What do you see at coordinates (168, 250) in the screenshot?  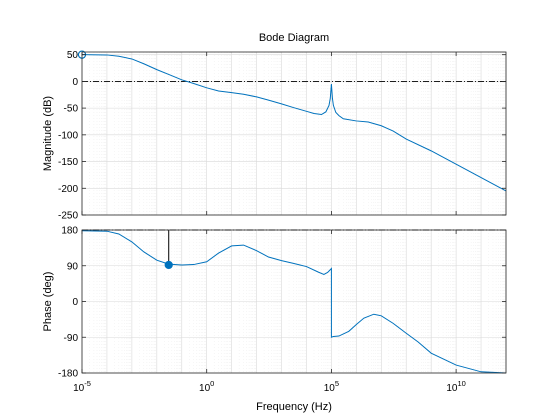 I see `phase-marker` at bounding box center [168, 250].